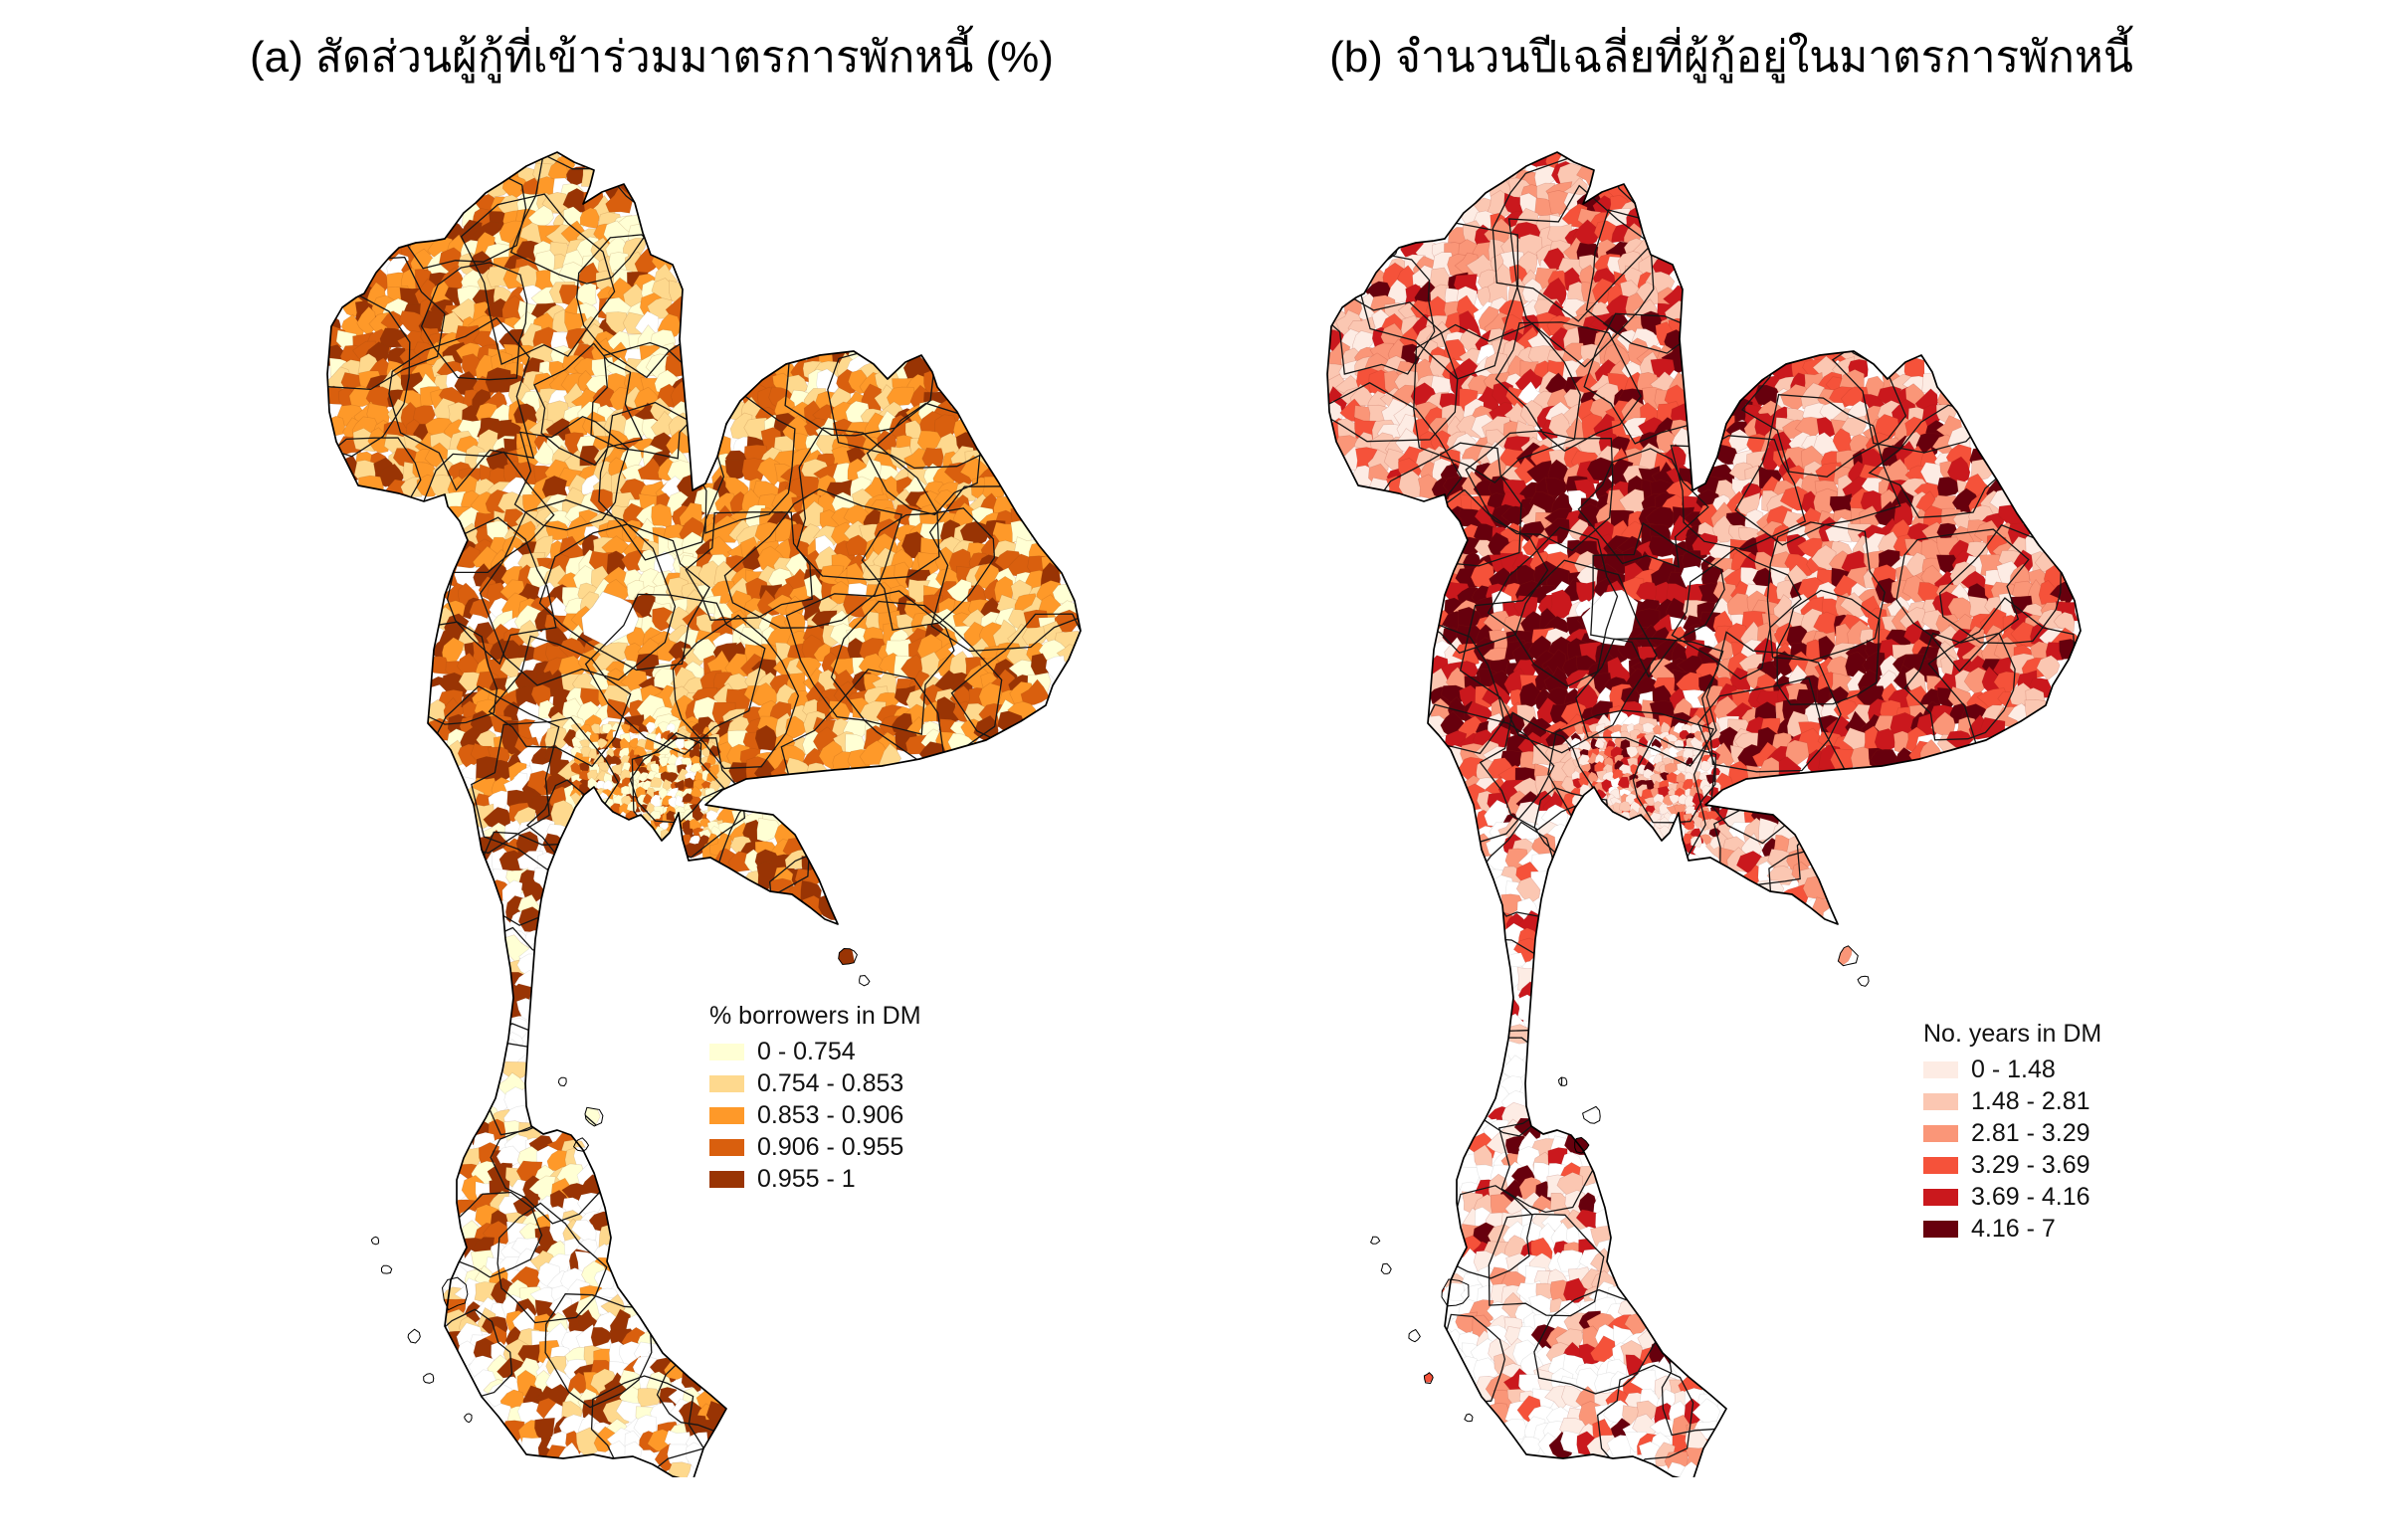 The image size is (2388, 1540). I want to click on legend-row: 0.906 - 0.955, so click(815, 1147).